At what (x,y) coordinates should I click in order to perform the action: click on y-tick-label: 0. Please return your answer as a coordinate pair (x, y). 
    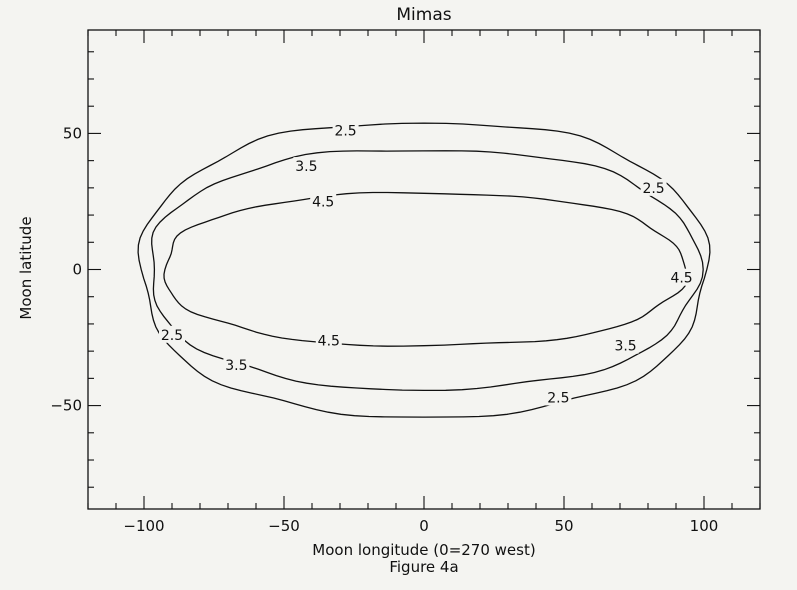
    Looking at the image, I should click on (77, 270).